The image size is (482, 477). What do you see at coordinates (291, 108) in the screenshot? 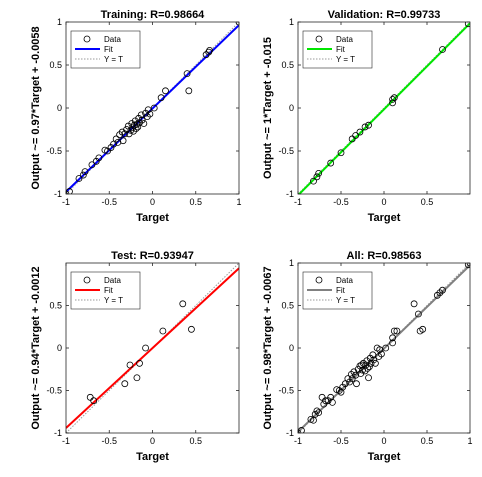
I see `validation-y-tick-label: 0` at bounding box center [291, 108].